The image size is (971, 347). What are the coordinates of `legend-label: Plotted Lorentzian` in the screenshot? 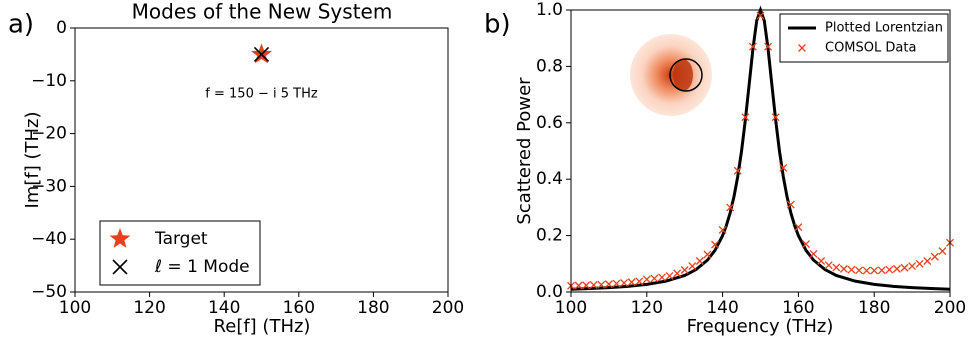 It's located at (884, 28).